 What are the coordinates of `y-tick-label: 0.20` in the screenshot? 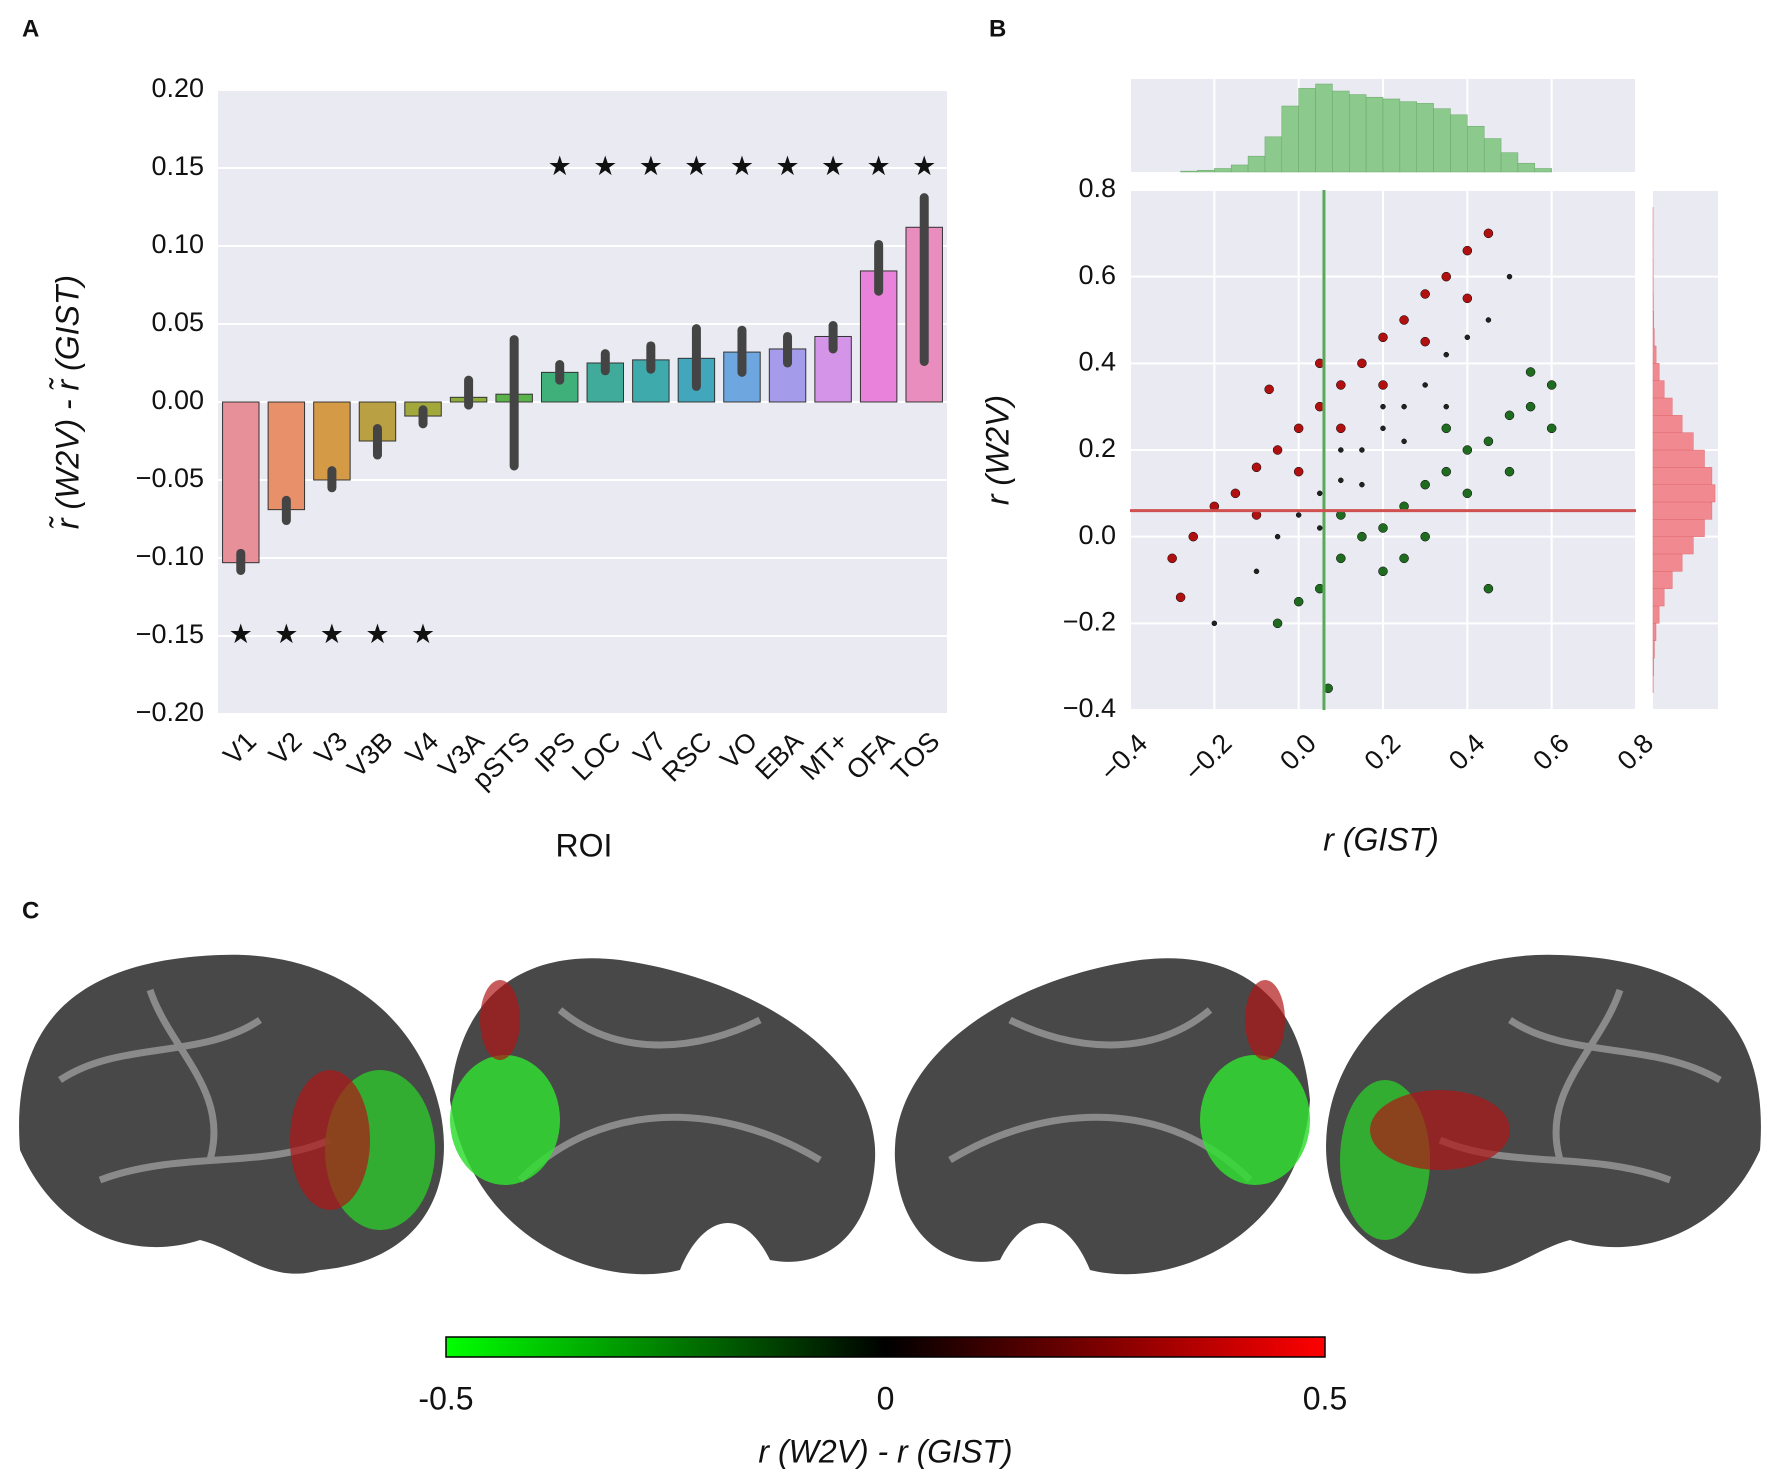 It's located at (177, 88).